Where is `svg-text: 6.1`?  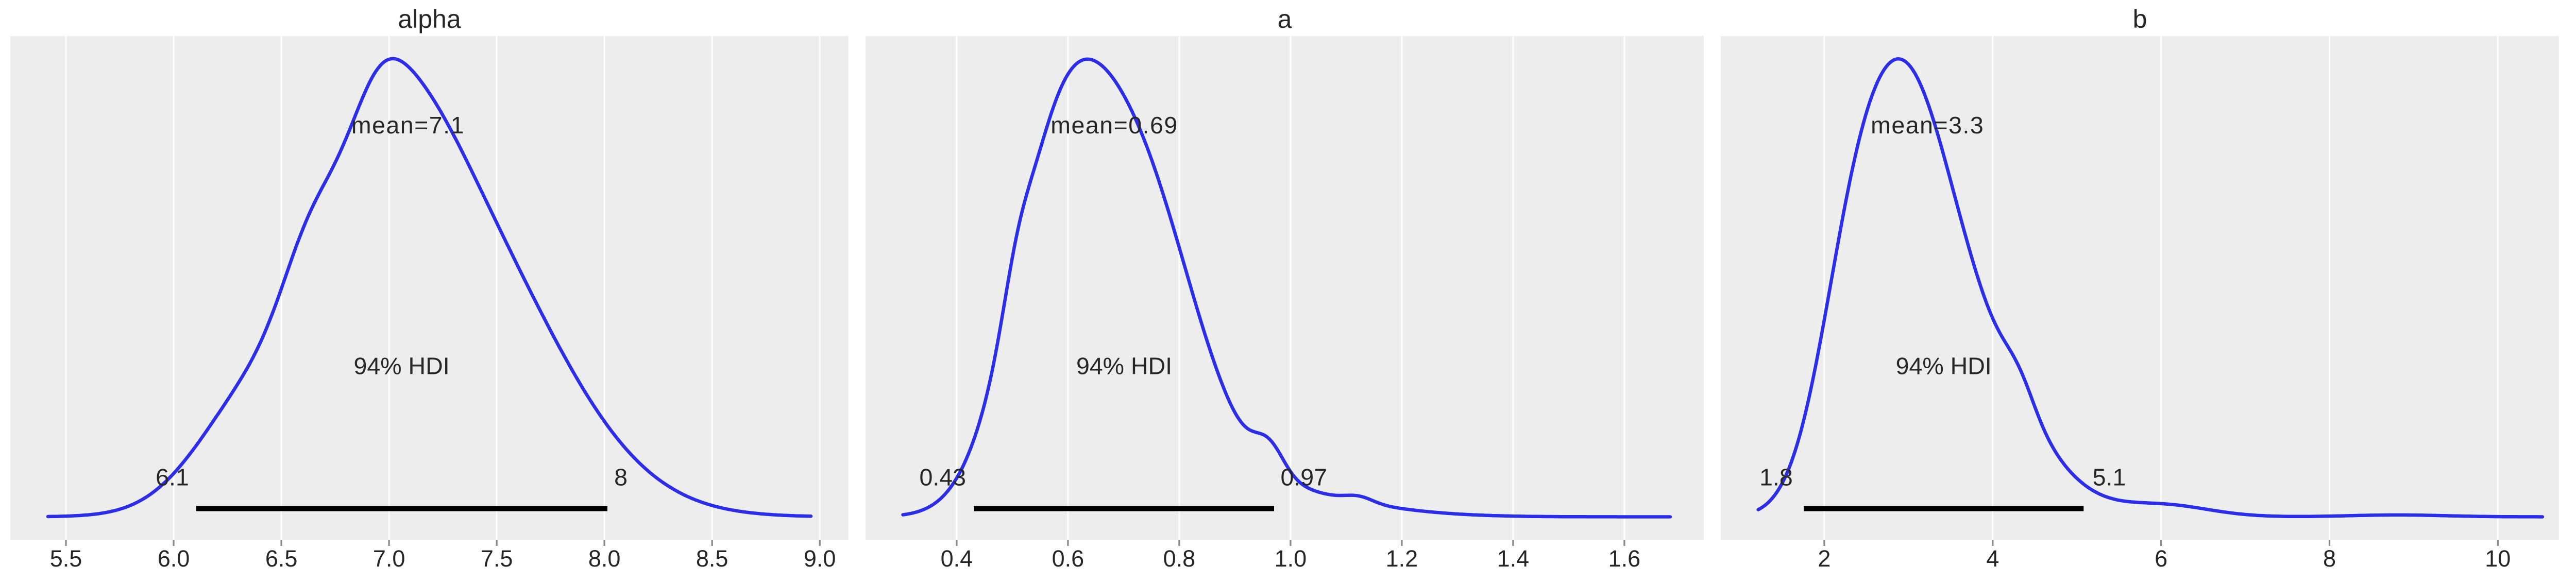 svg-text: 6.1 is located at coordinates (172, 477).